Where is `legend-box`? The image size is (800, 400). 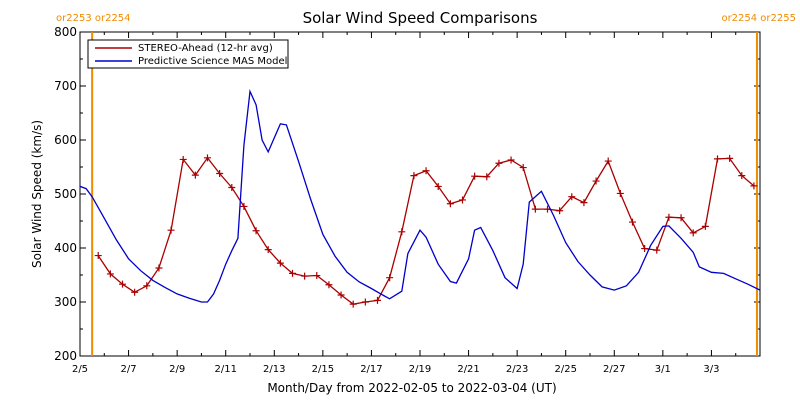 legend-box is located at coordinates (188, 54).